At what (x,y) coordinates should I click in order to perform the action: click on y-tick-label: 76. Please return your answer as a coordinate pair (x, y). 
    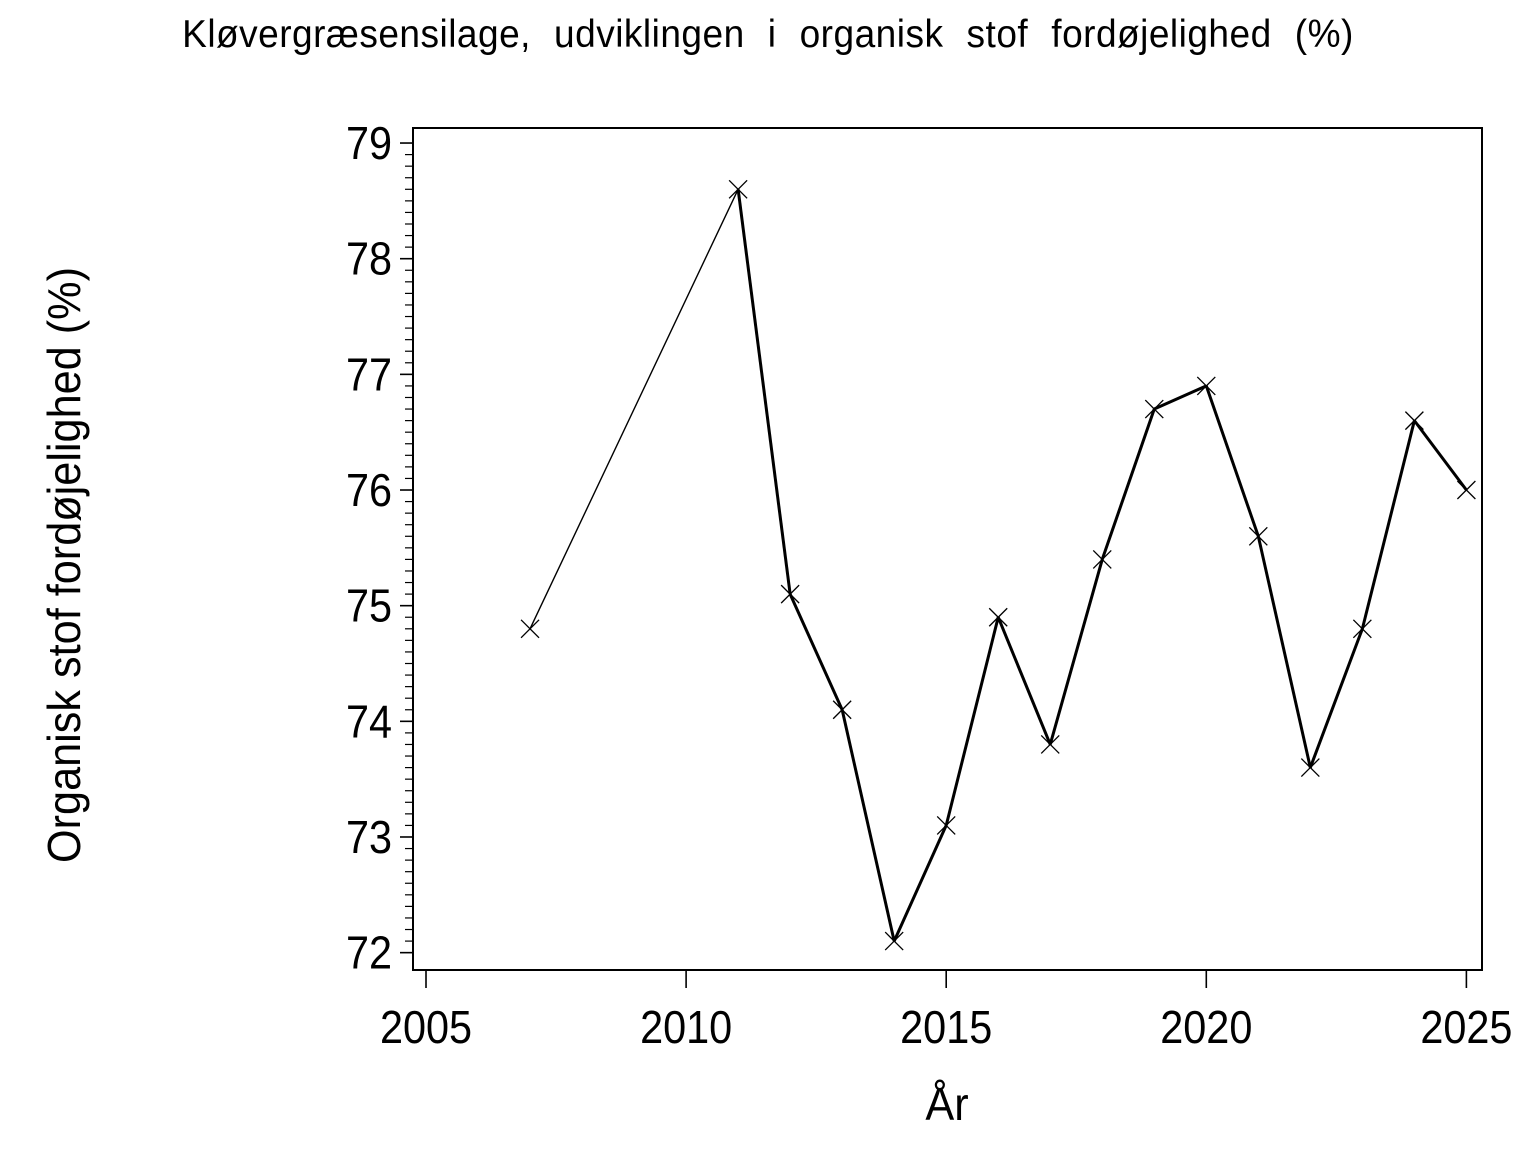
    Looking at the image, I should click on (369, 491).